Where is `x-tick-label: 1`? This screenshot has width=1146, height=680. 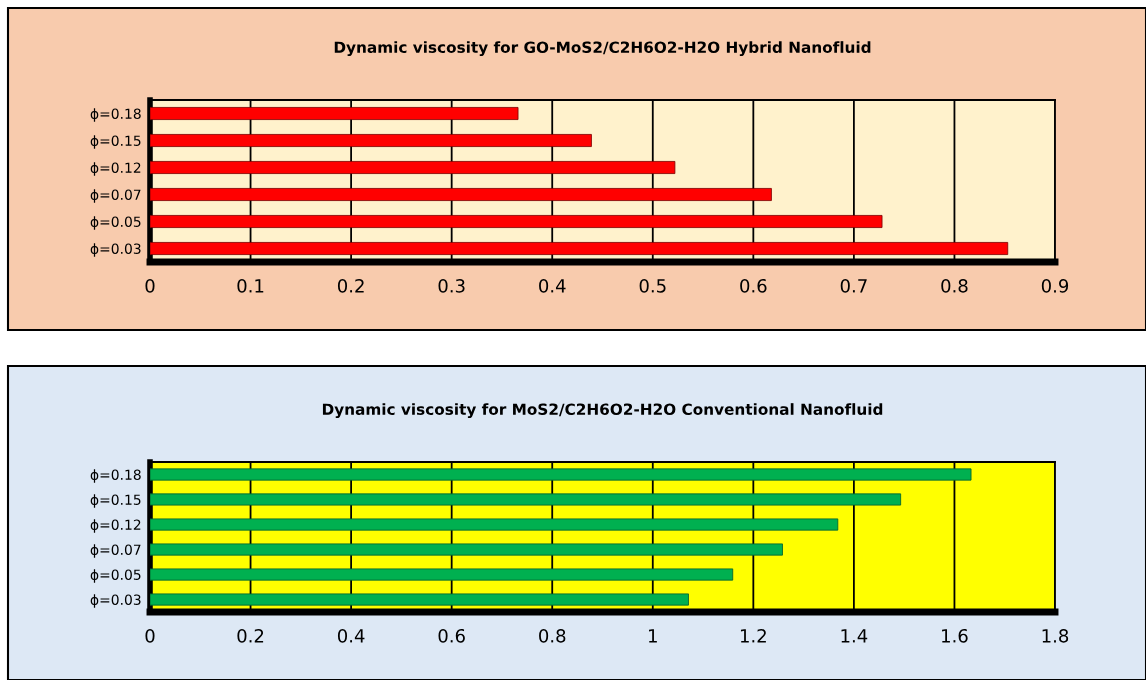
x-tick-label: 1 is located at coordinates (653, 636).